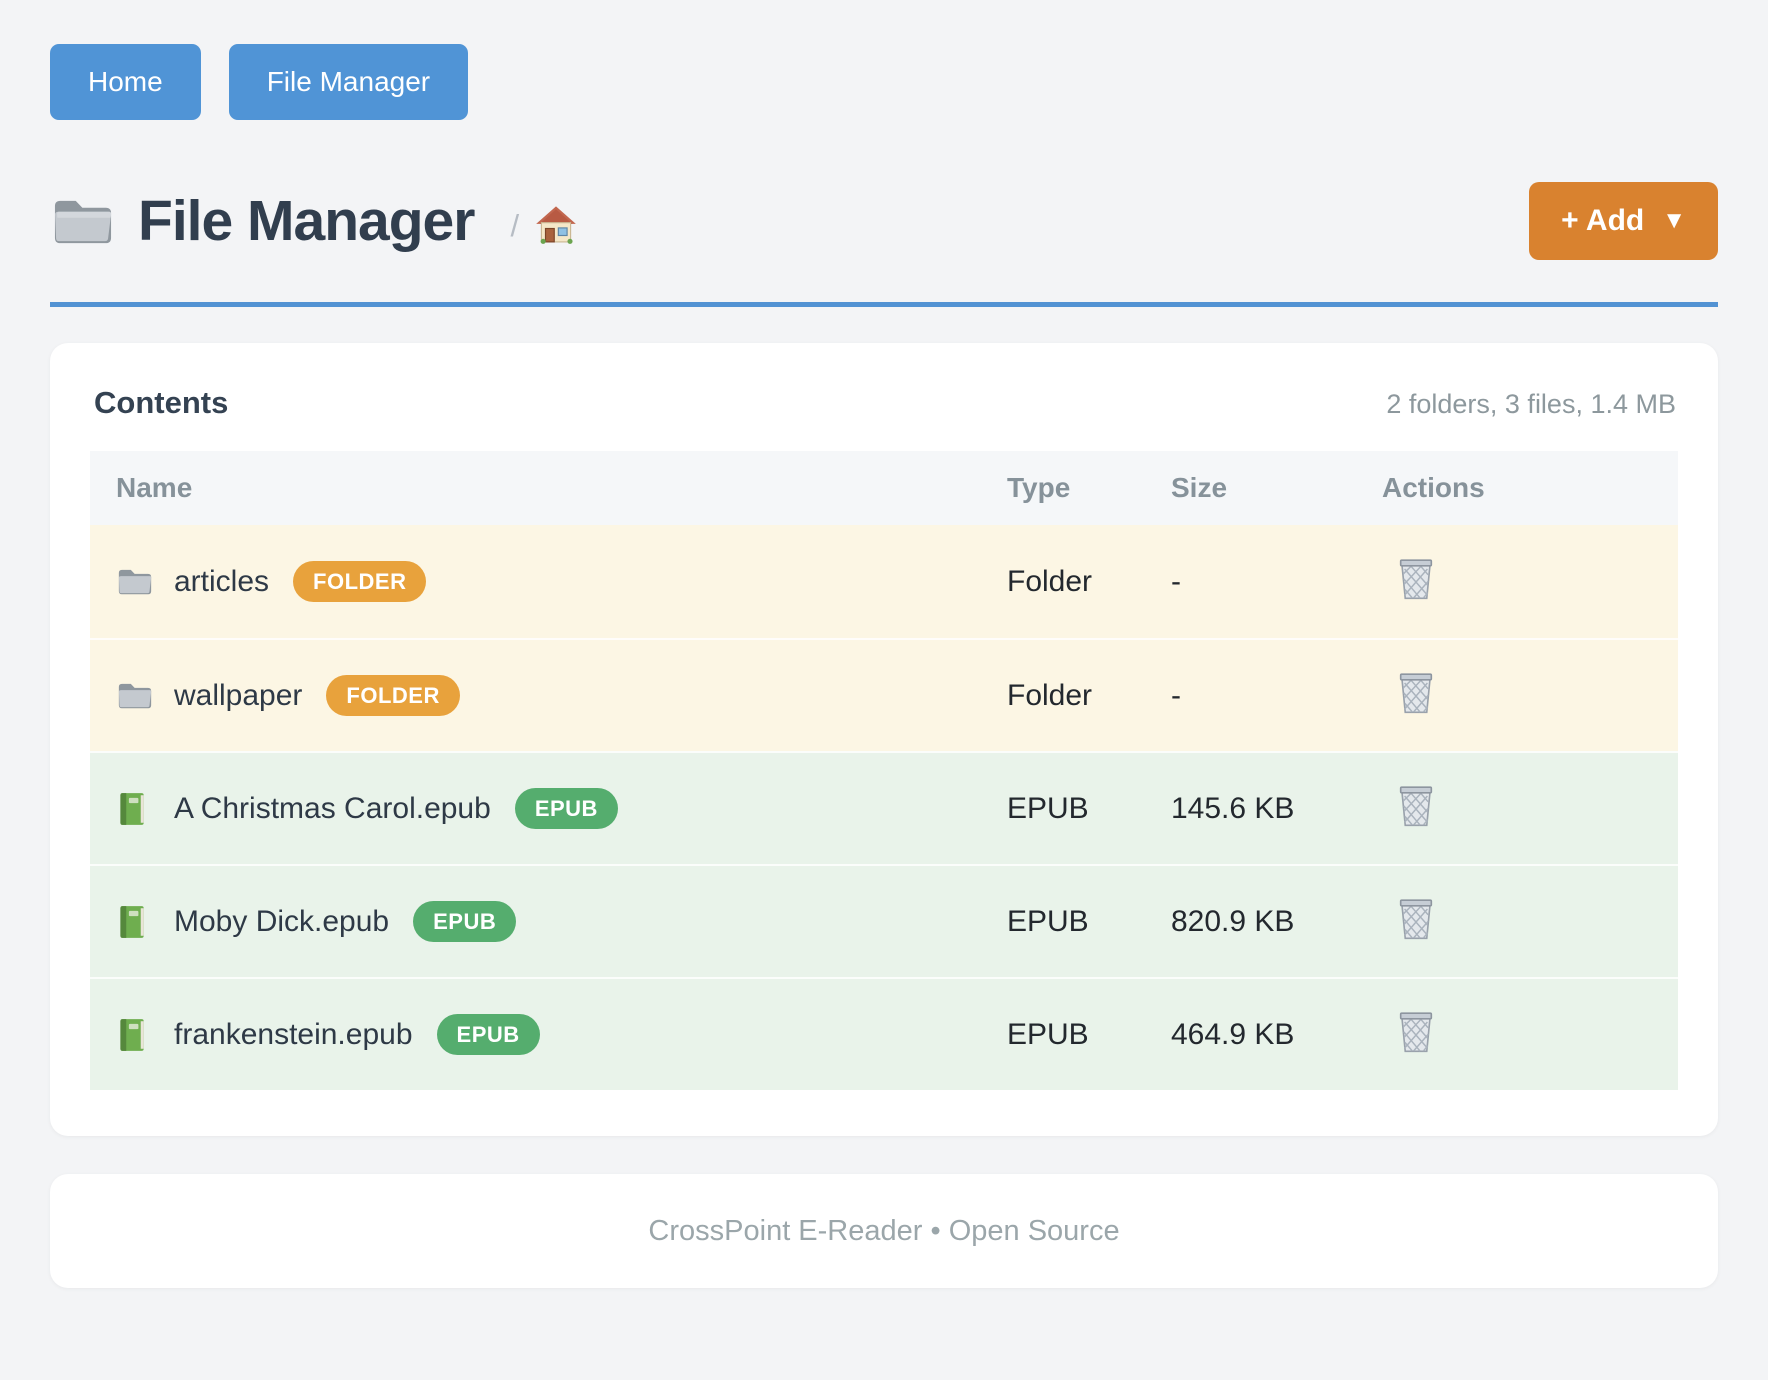  Describe the element at coordinates (556, 225) in the screenshot. I see `home-icon` at that location.